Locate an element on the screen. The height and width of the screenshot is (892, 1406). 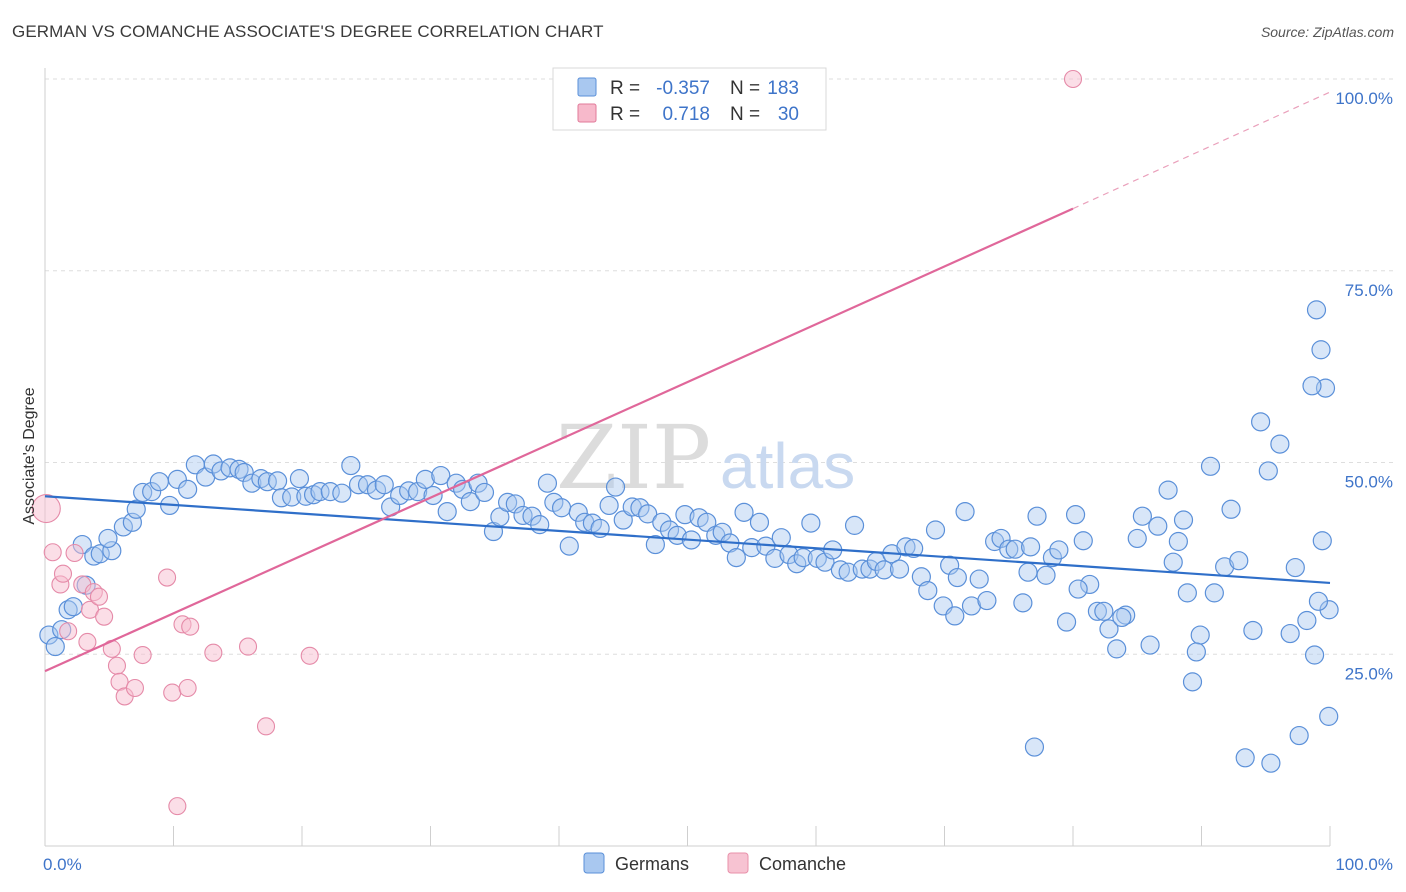
series-legend-label-comanche: Comanche is located at coordinates (802, 864).